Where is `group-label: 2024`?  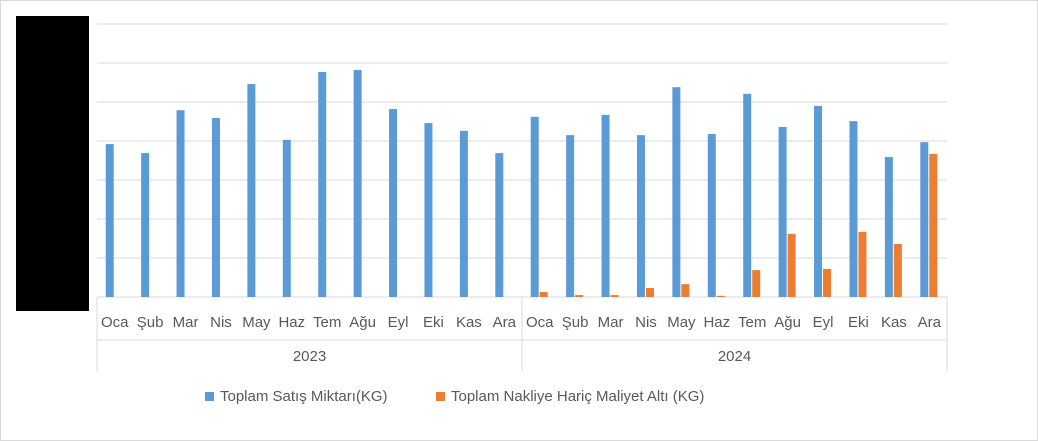
group-label: 2024 is located at coordinates (734, 356).